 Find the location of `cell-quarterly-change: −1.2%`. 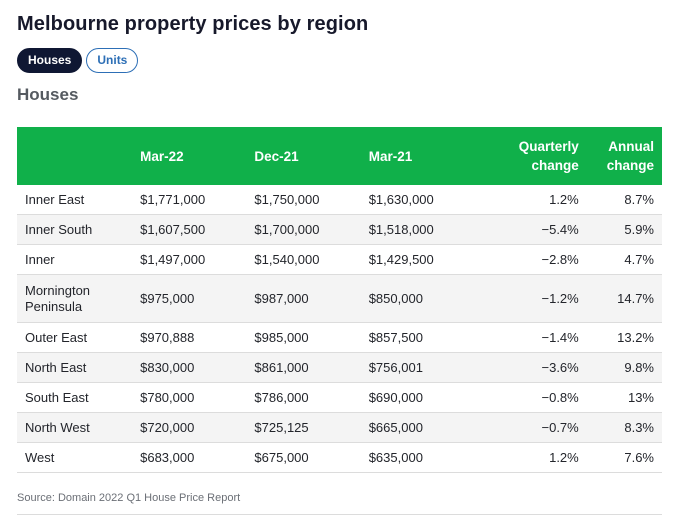

cell-quarterly-change: −1.2% is located at coordinates (531, 298).